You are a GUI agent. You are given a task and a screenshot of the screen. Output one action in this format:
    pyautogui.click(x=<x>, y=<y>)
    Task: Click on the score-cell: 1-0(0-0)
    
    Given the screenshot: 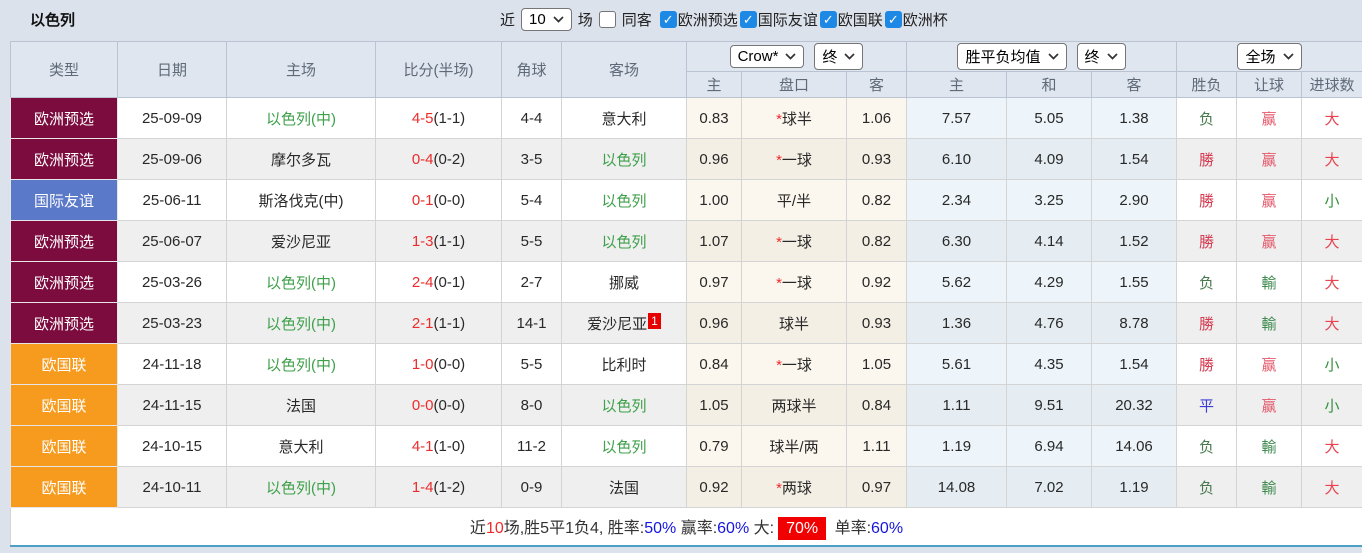 What is the action you would take?
    pyautogui.click(x=439, y=364)
    